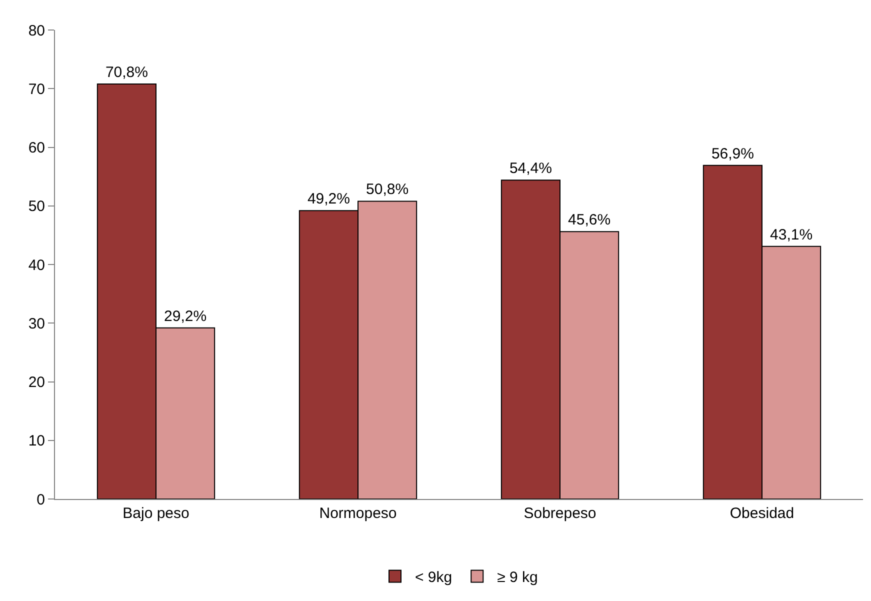 This screenshot has width=871, height=601. Describe the element at coordinates (126, 72) in the screenshot. I see `data-label: 70,8%` at that location.